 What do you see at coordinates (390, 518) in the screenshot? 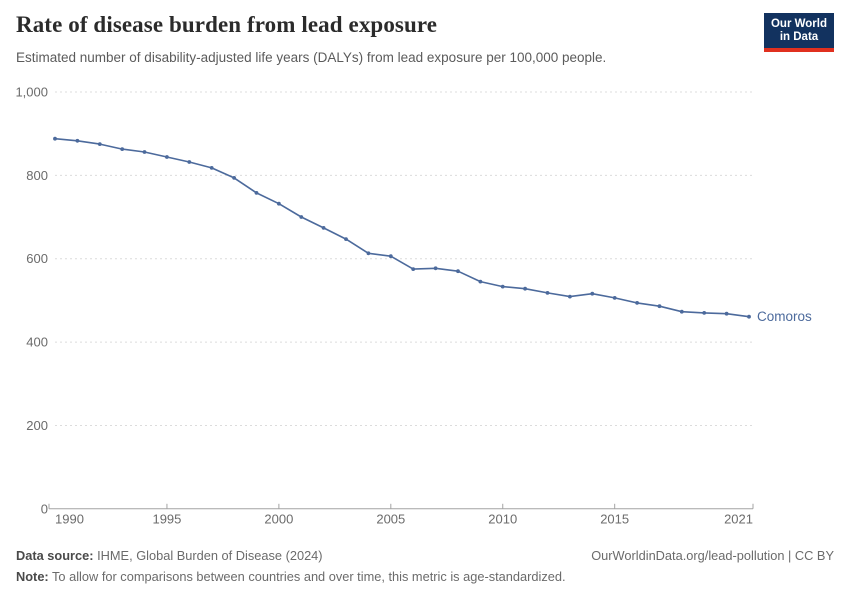
I see `x-axis-tick-label: 2005` at bounding box center [390, 518].